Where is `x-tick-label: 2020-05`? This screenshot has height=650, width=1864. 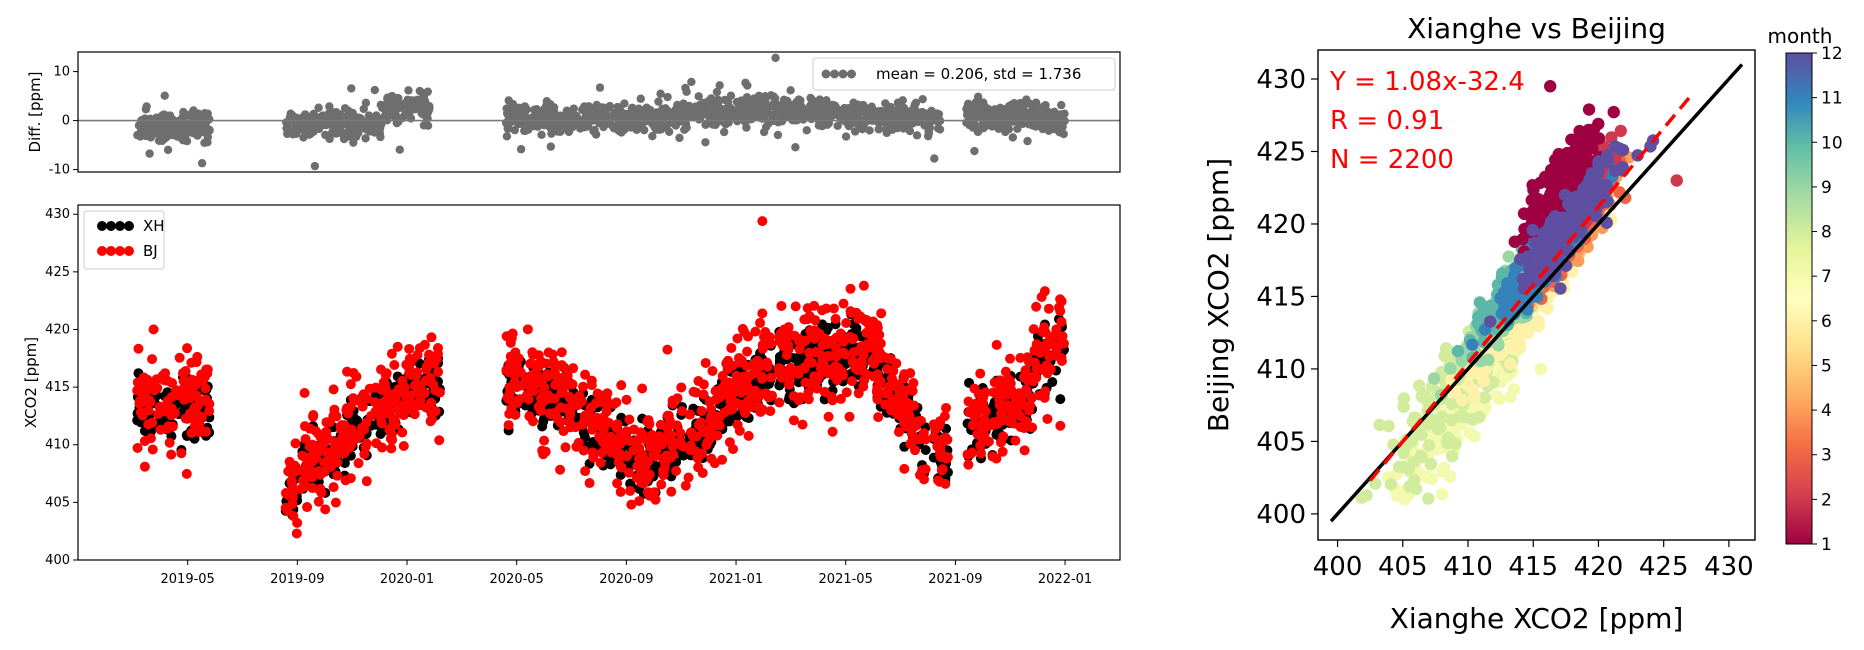 x-tick-label: 2020-05 is located at coordinates (517, 579).